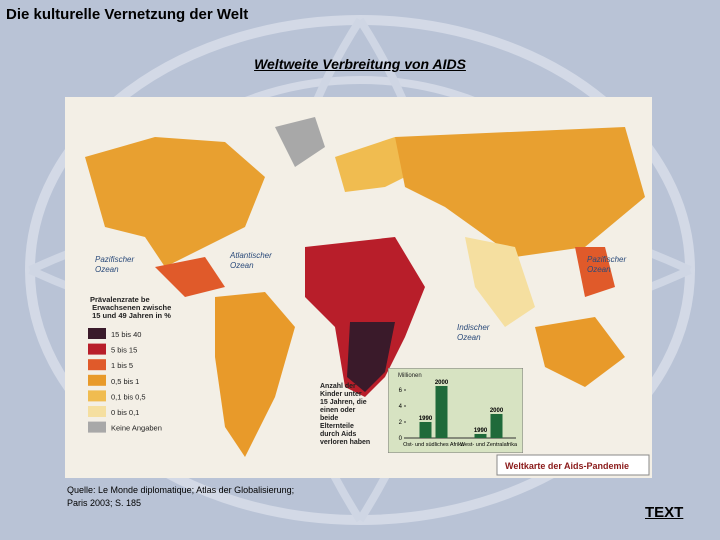  What do you see at coordinates (401, 439) in the screenshot?
I see `y-tick-label: 0` at bounding box center [401, 439].